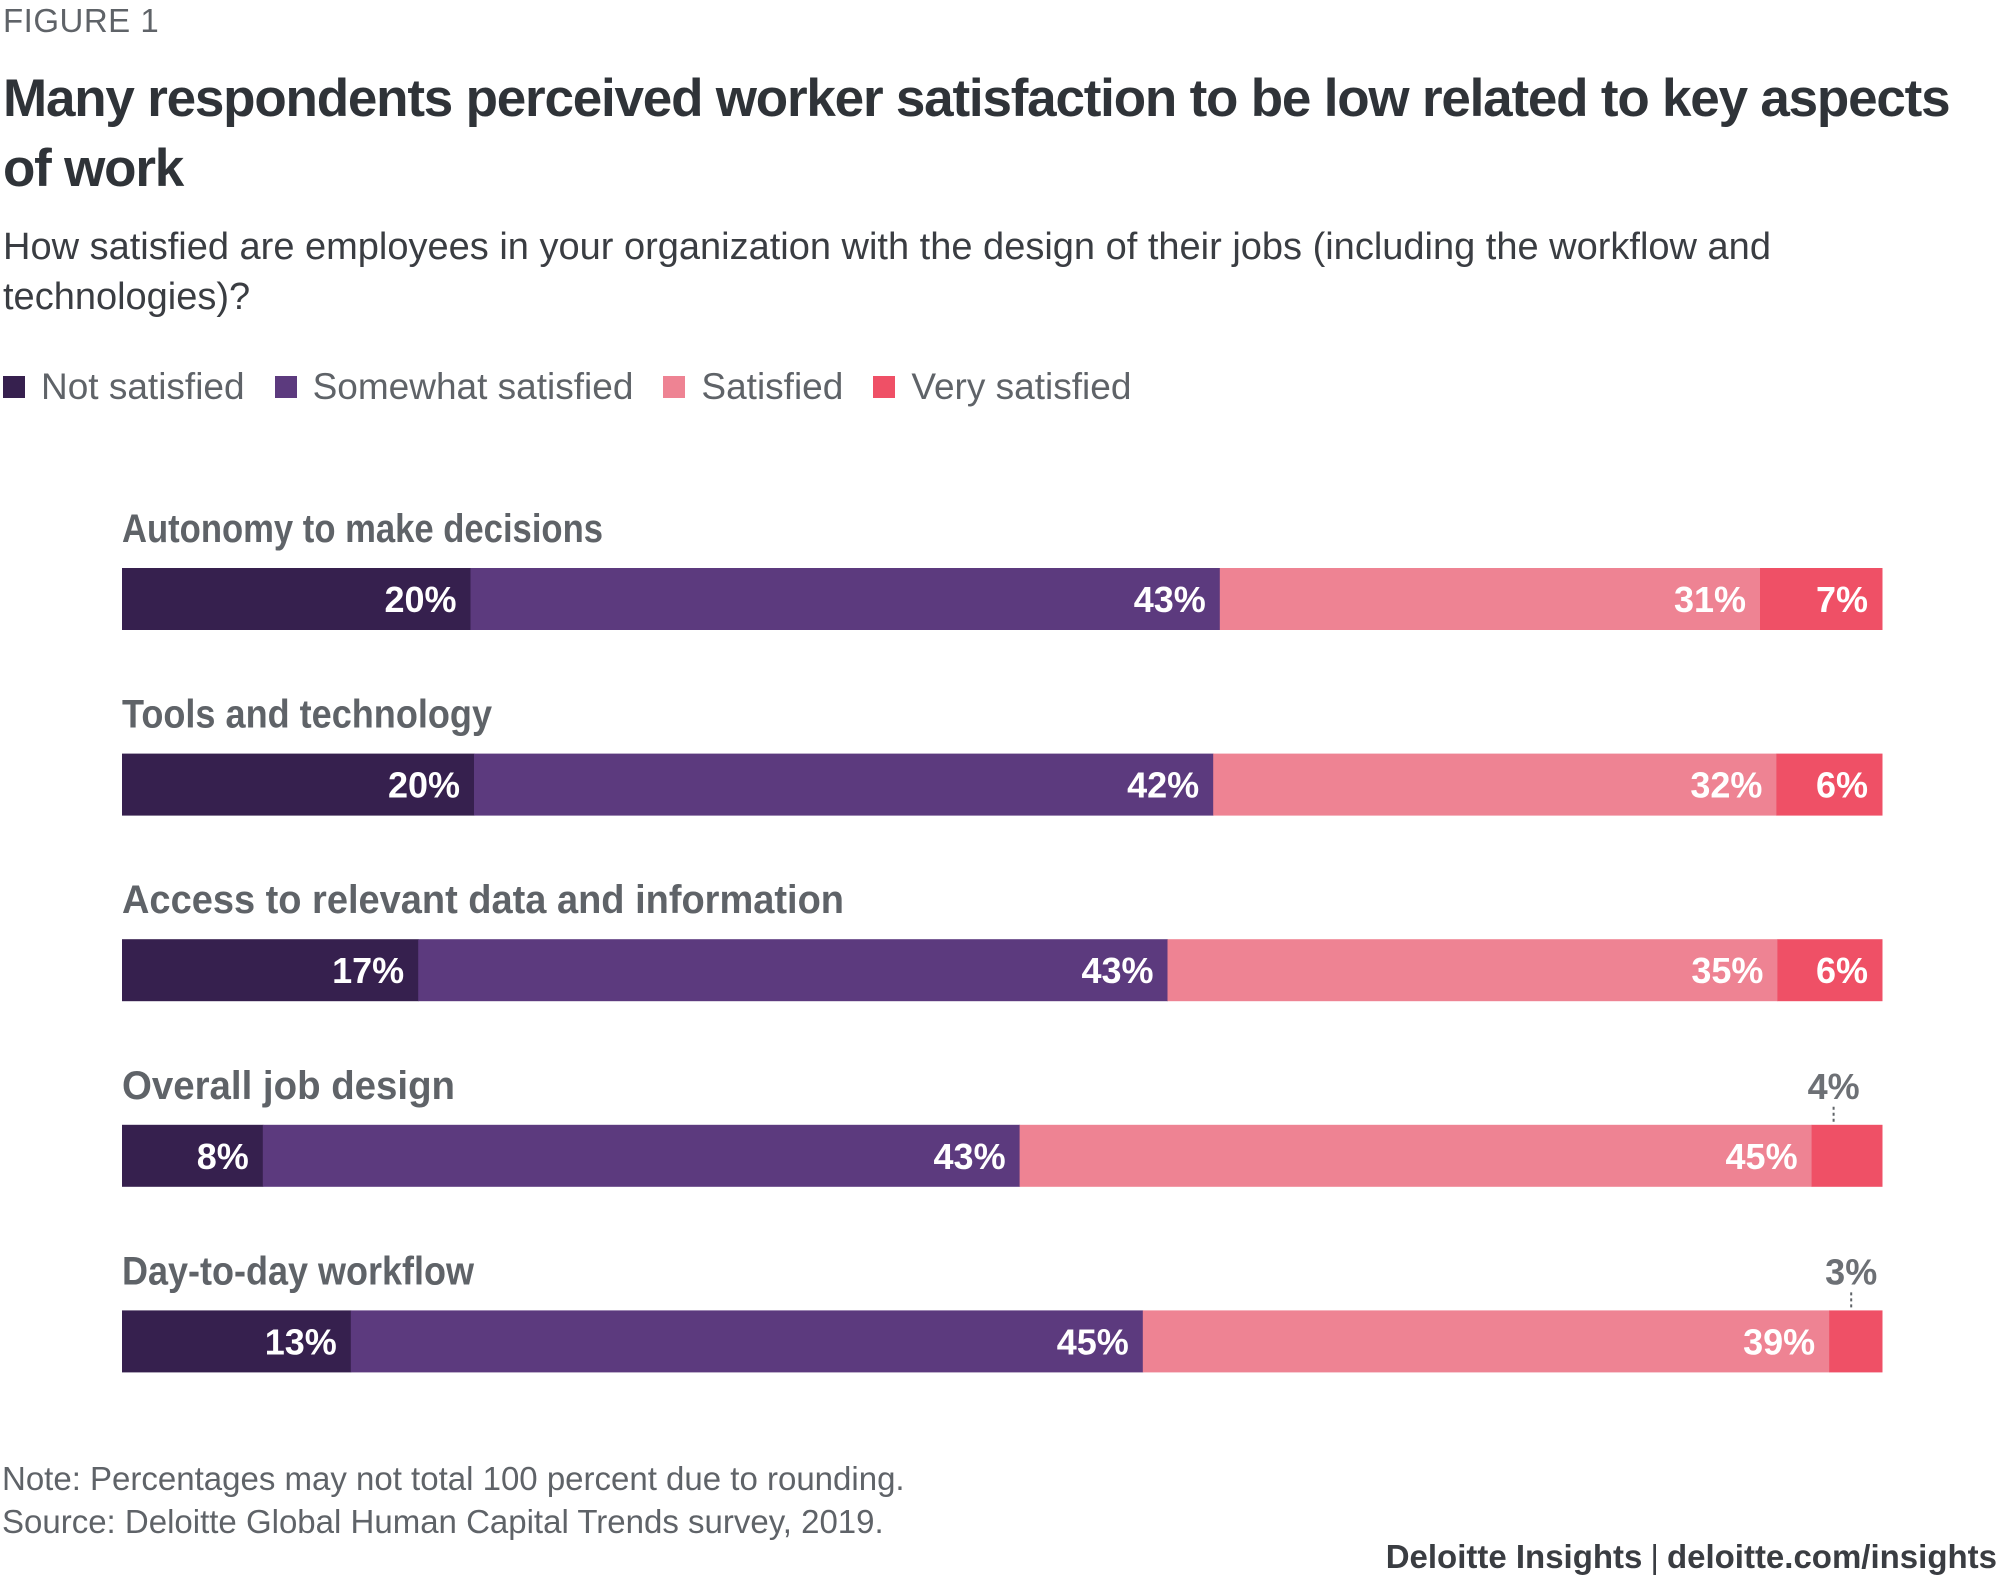  What do you see at coordinates (483, 900) in the screenshot?
I see `category-label: Access to relevant data and information` at bounding box center [483, 900].